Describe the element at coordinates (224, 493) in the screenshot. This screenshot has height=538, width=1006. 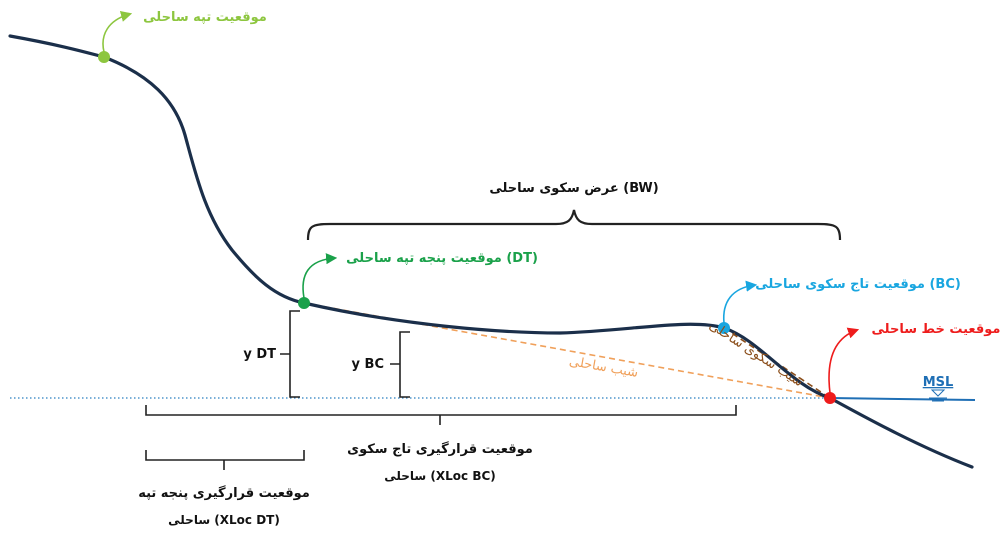
I see `xloc-dt-label-line1: موقعیت قرارگیری پنجه تپه` at that location.